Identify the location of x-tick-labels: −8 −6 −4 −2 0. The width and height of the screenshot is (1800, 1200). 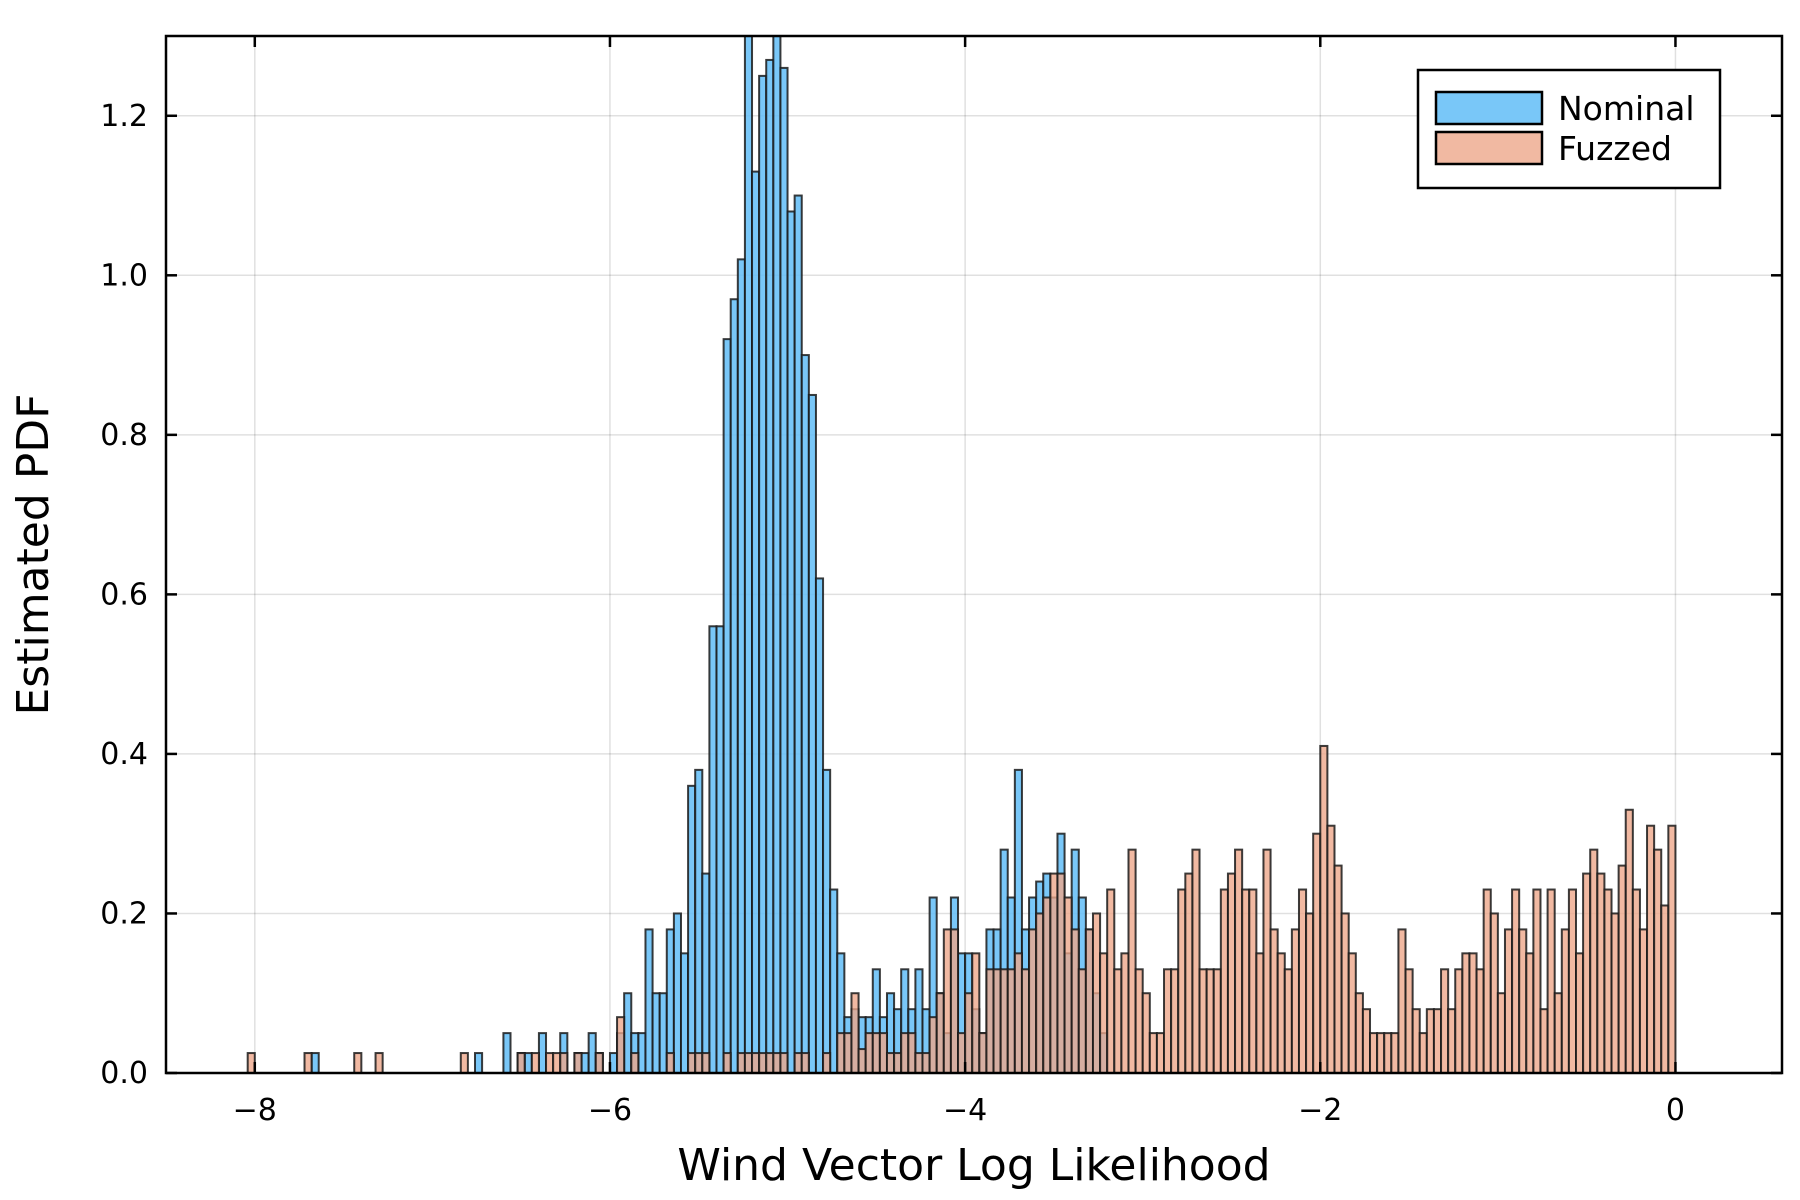
(959, 1110).